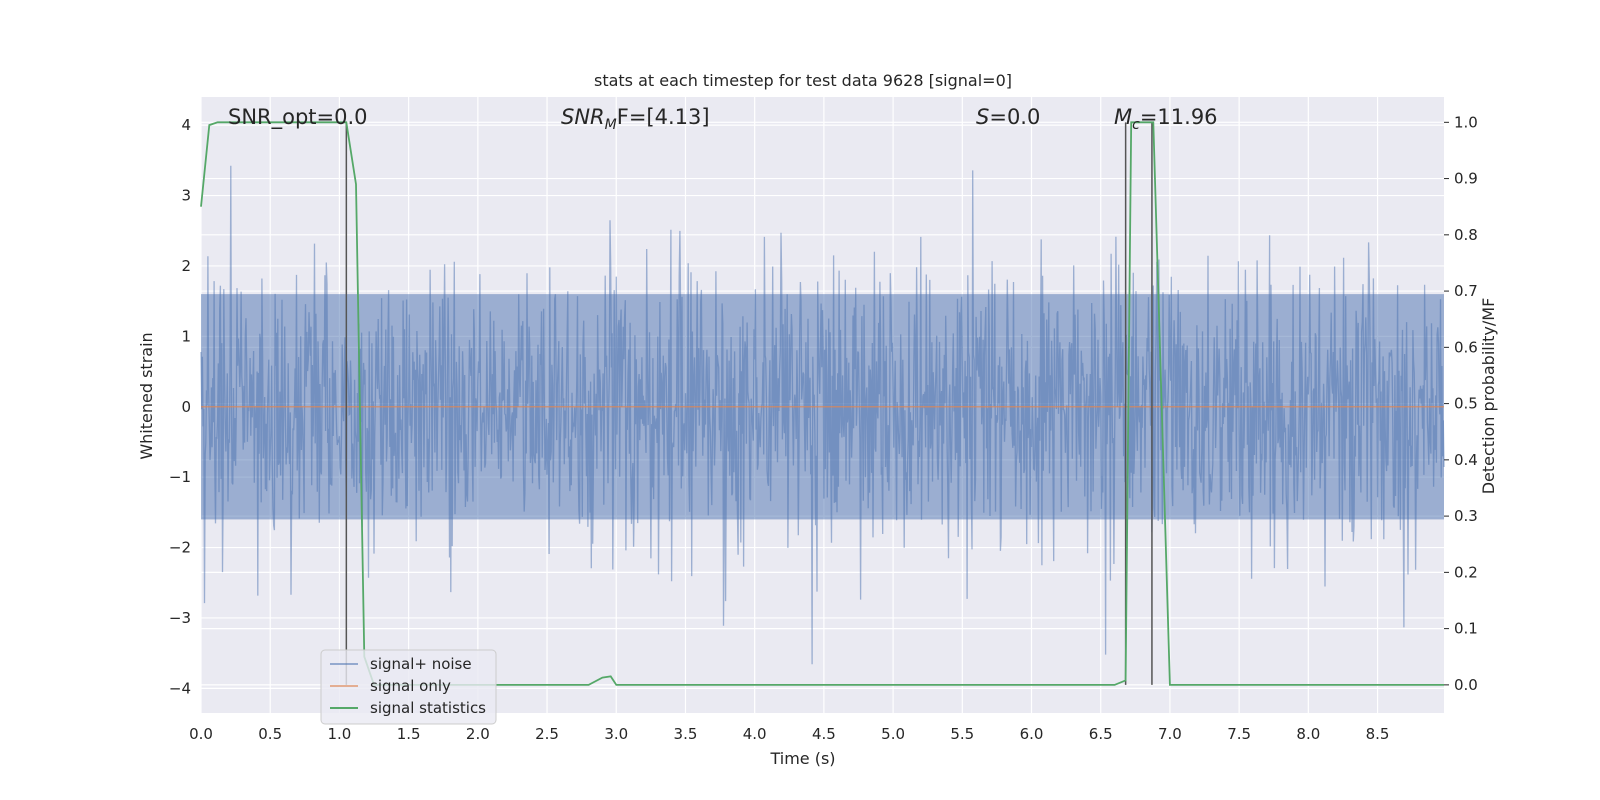 This screenshot has width=1600, height=800. I want to click on annotation-snr-mf: SNRMF=[4.13], so click(635, 119).